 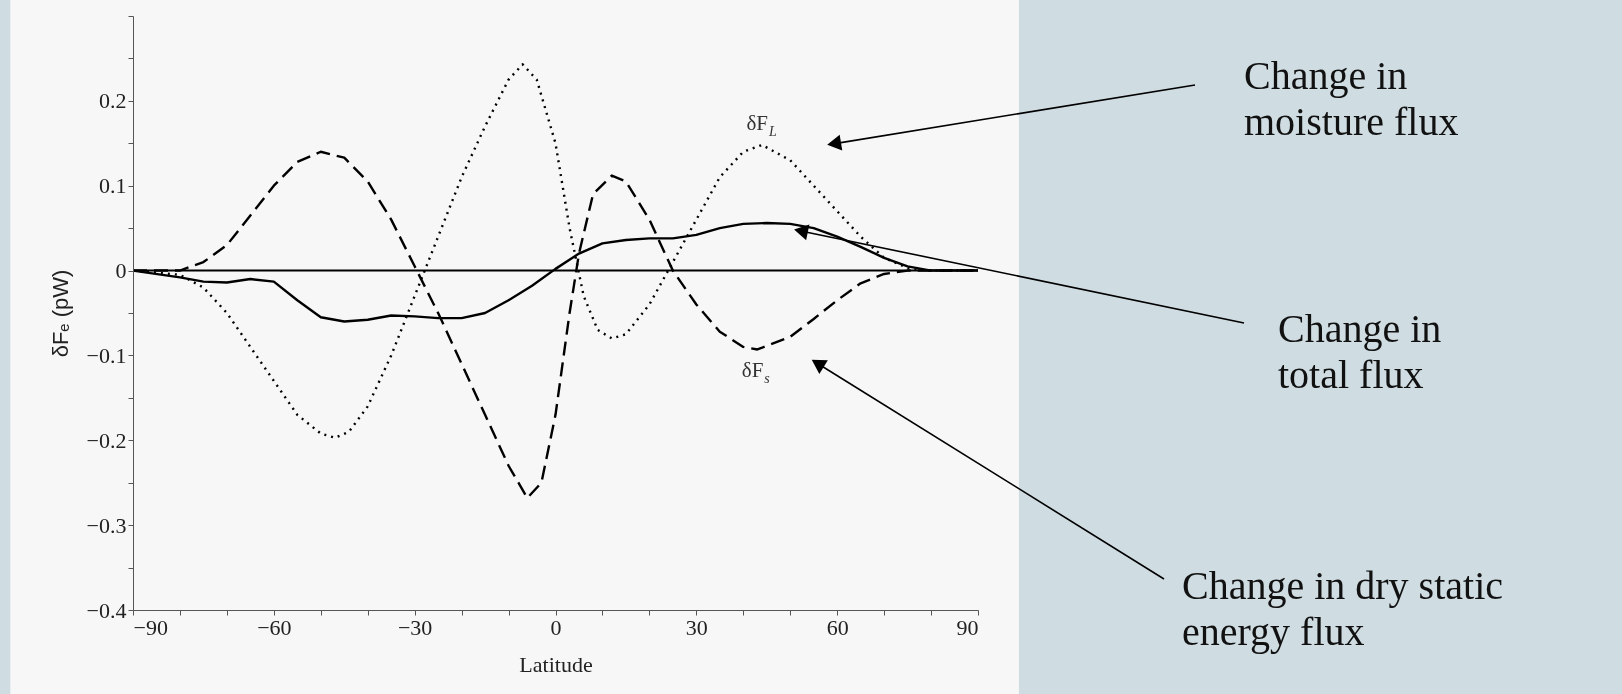 I want to click on y-tick-label: 0, so click(x=121, y=271).